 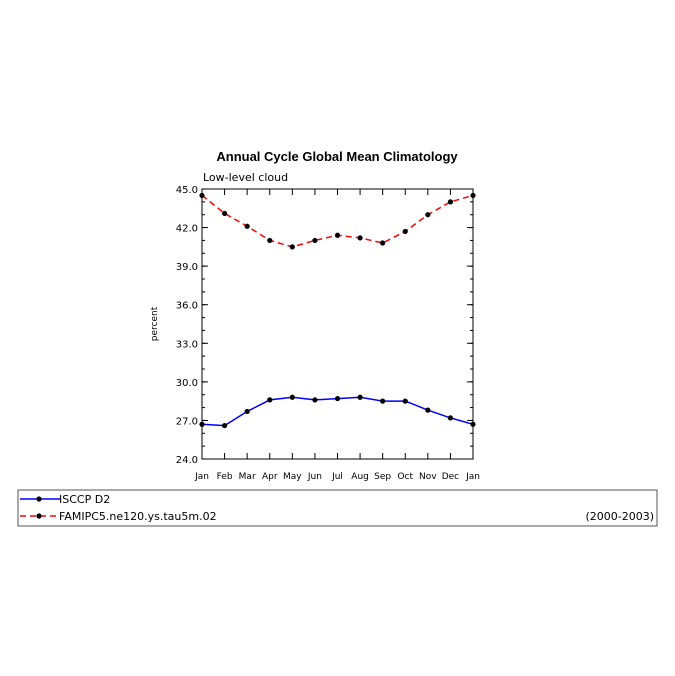 I want to click on x-tick-label: Sep, so click(x=382, y=477).